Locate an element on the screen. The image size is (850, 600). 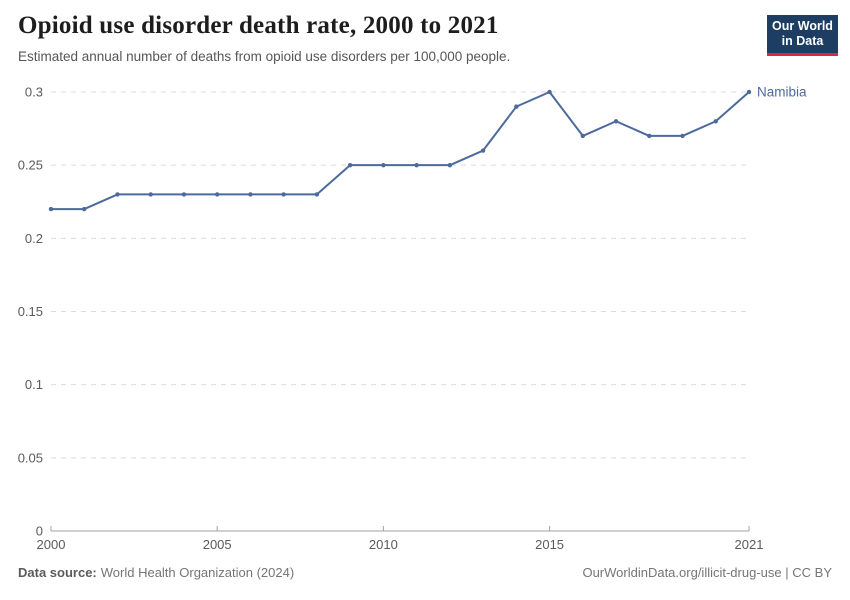
logo-line1: Our World is located at coordinates (802, 26).